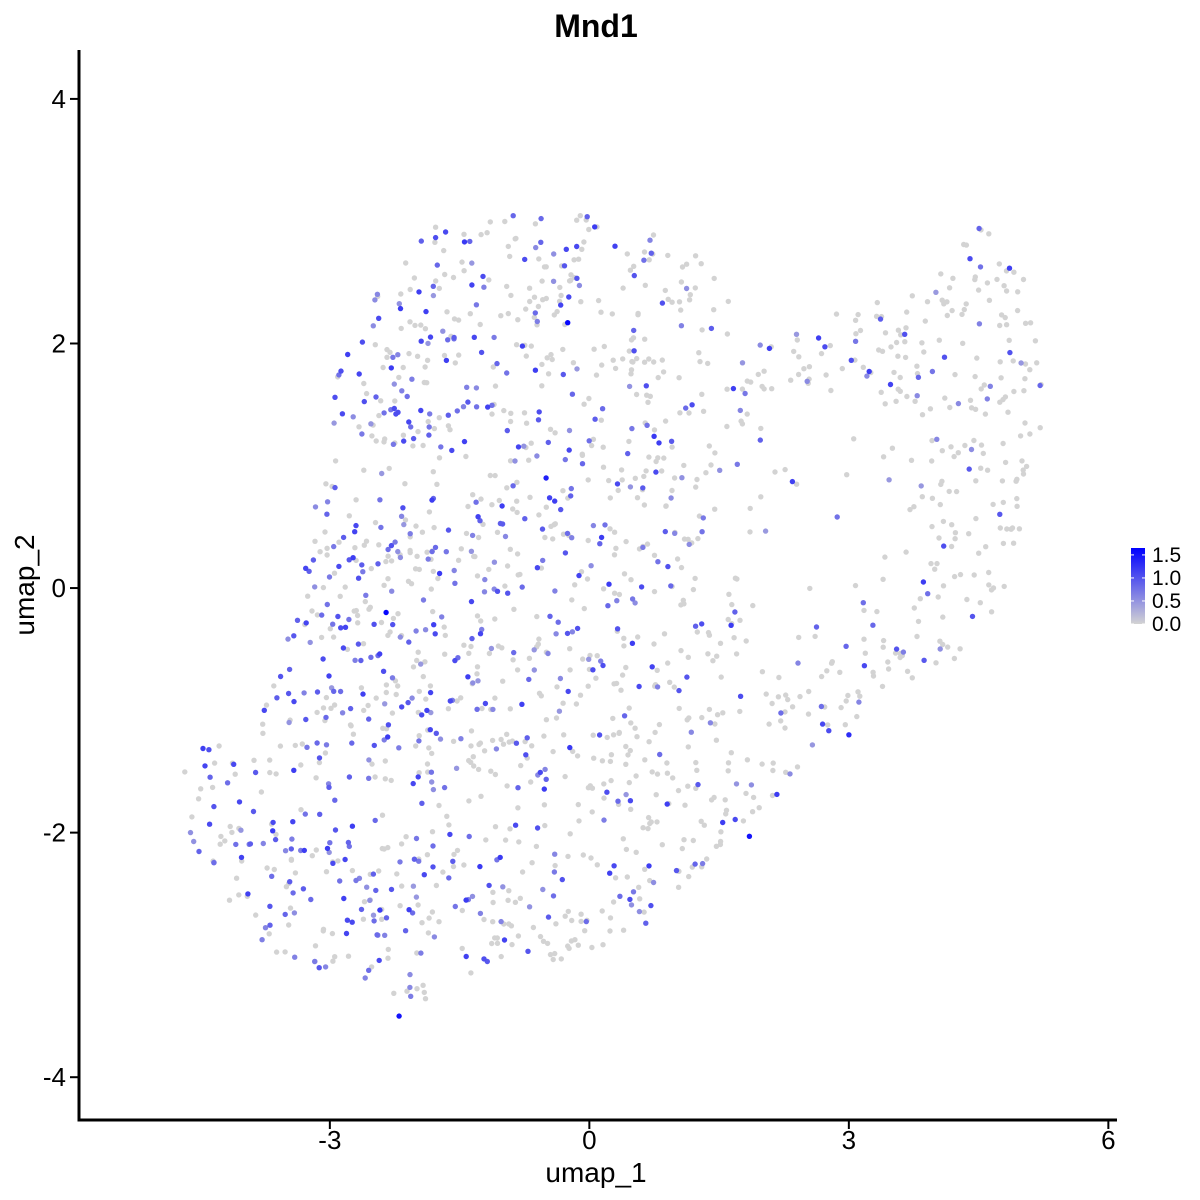 This screenshot has height=1200, width=1200. Describe the element at coordinates (59, 99) in the screenshot. I see `y-tick-label: 4` at that location.